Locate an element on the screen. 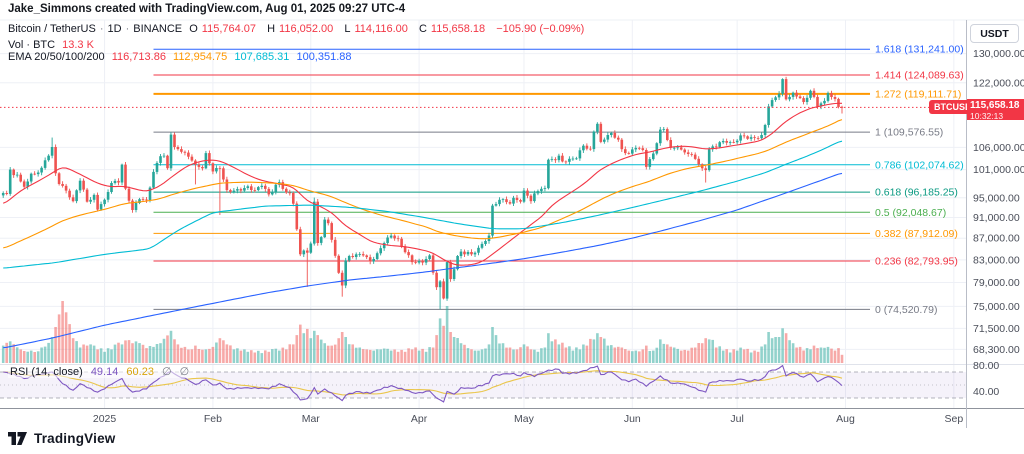  symbol-name: Bitcoin / TetherUS is located at coordinates (52, 29).